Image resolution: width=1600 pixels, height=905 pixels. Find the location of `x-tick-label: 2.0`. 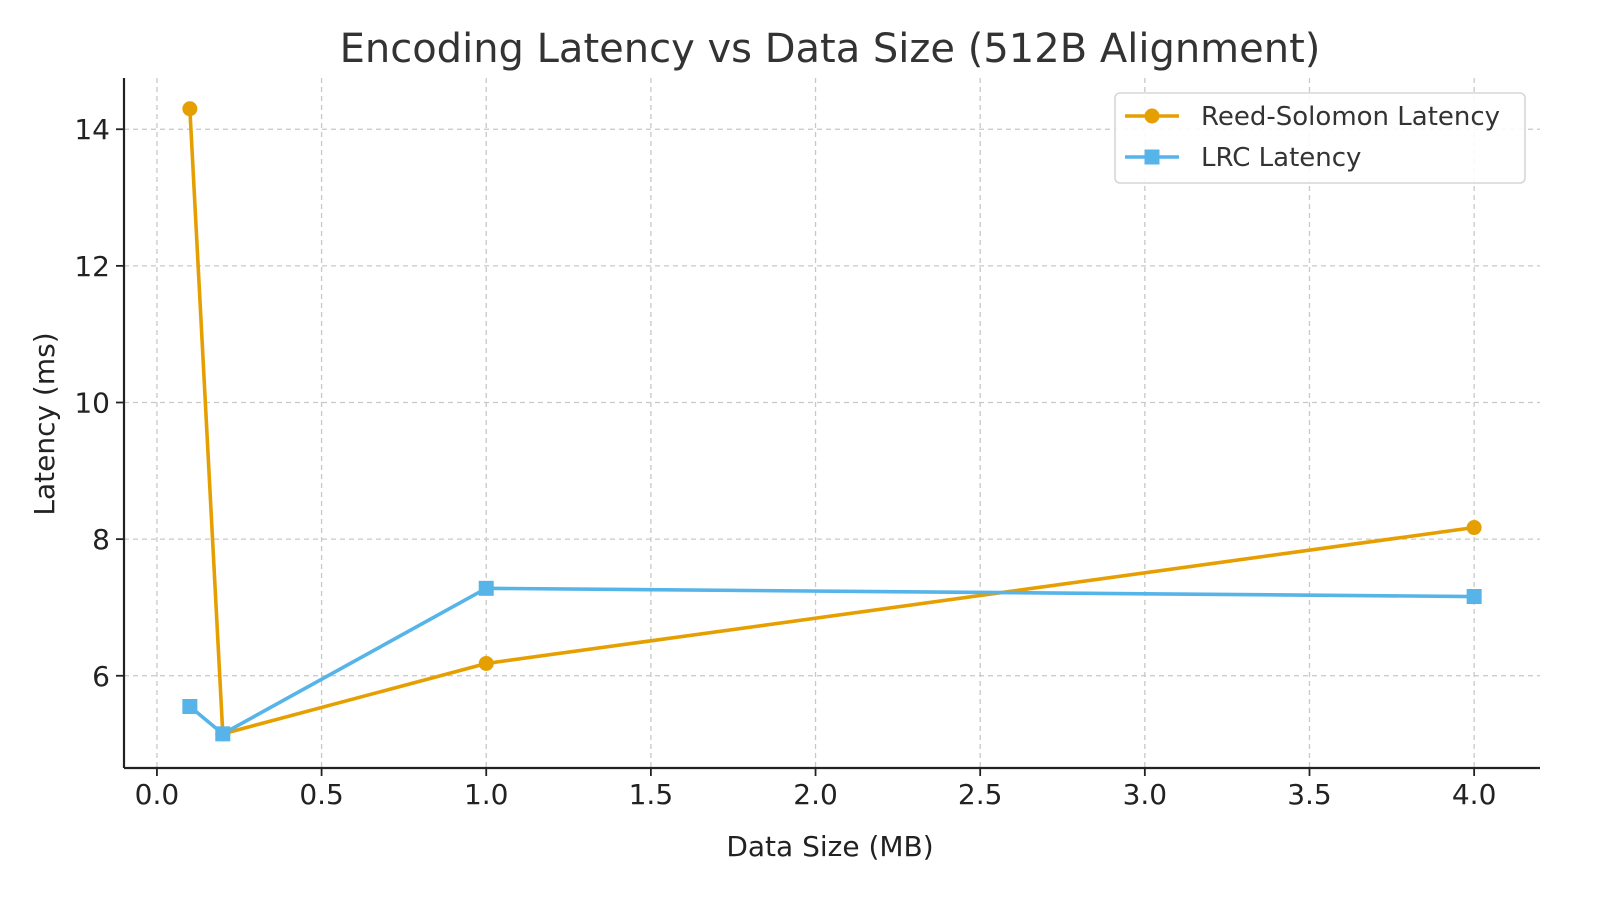

x-tick-label: 2.0 is located at coordinates (815, 794).